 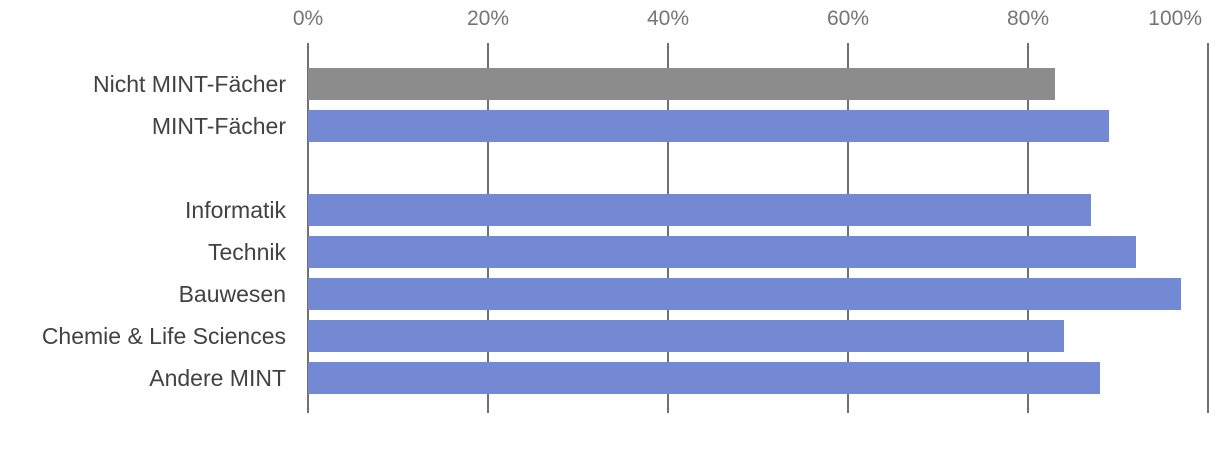 I want to click on category-label: Andere MINT, so click(x=217, y=378).